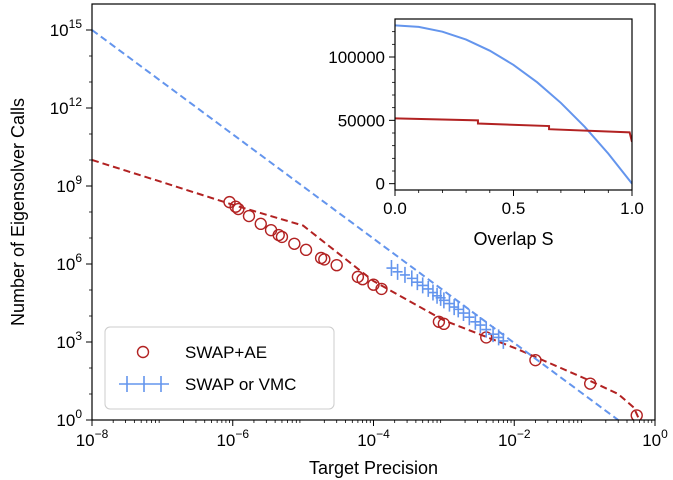 Image resolution: width=673 pixels, height=480 pixels. I want to click on inset-y-tick-label: 0, so click(380, 184).